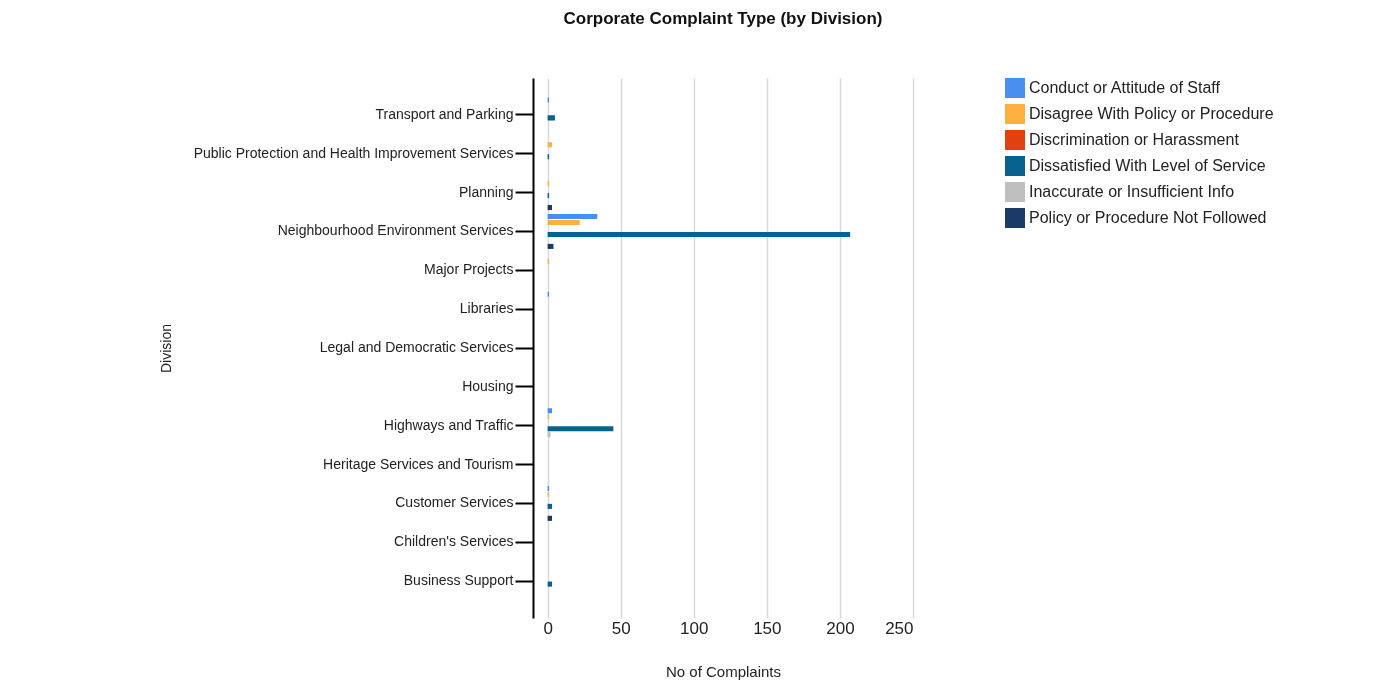 This screenshot has height=700, width=1377. Describe the element at coordinates (767, 628) in the screenshot. I see `x-tick-label: 150` at that location.